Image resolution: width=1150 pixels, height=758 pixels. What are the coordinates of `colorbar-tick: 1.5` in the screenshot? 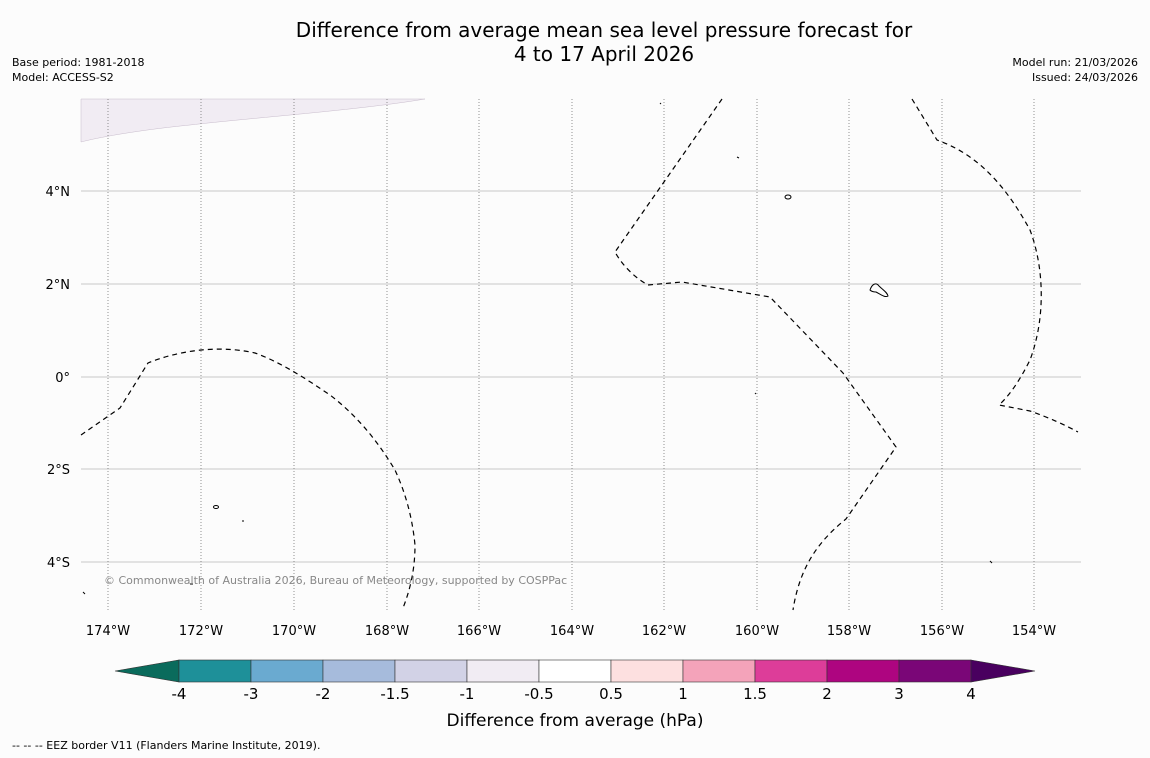 It's located at (755, 694).